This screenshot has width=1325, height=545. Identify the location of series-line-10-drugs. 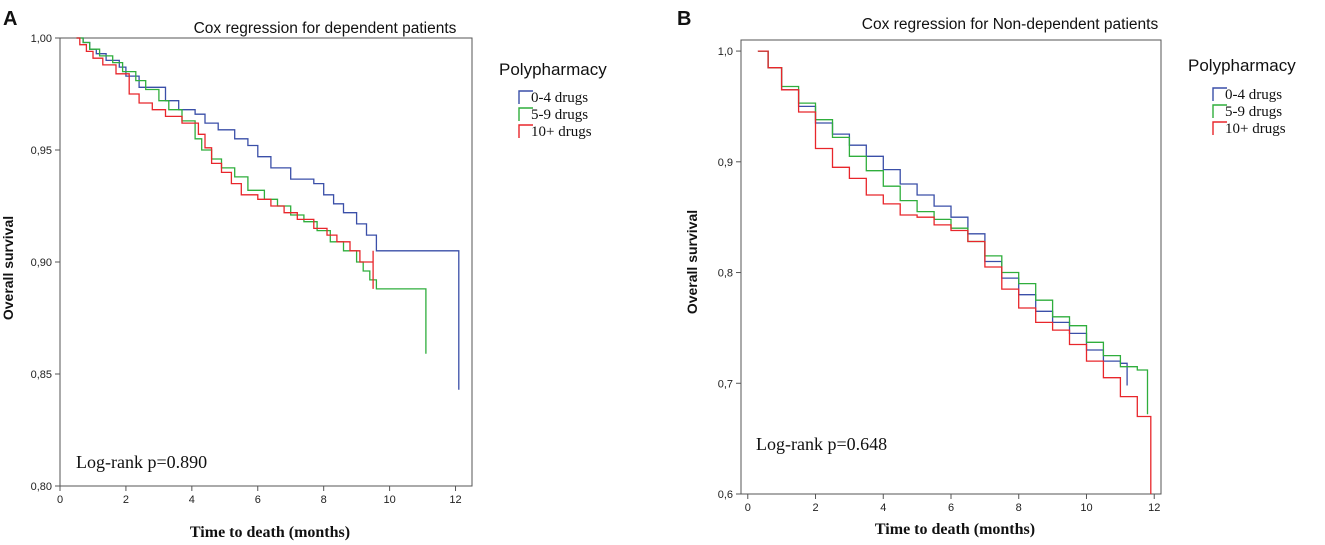
(225, 163).